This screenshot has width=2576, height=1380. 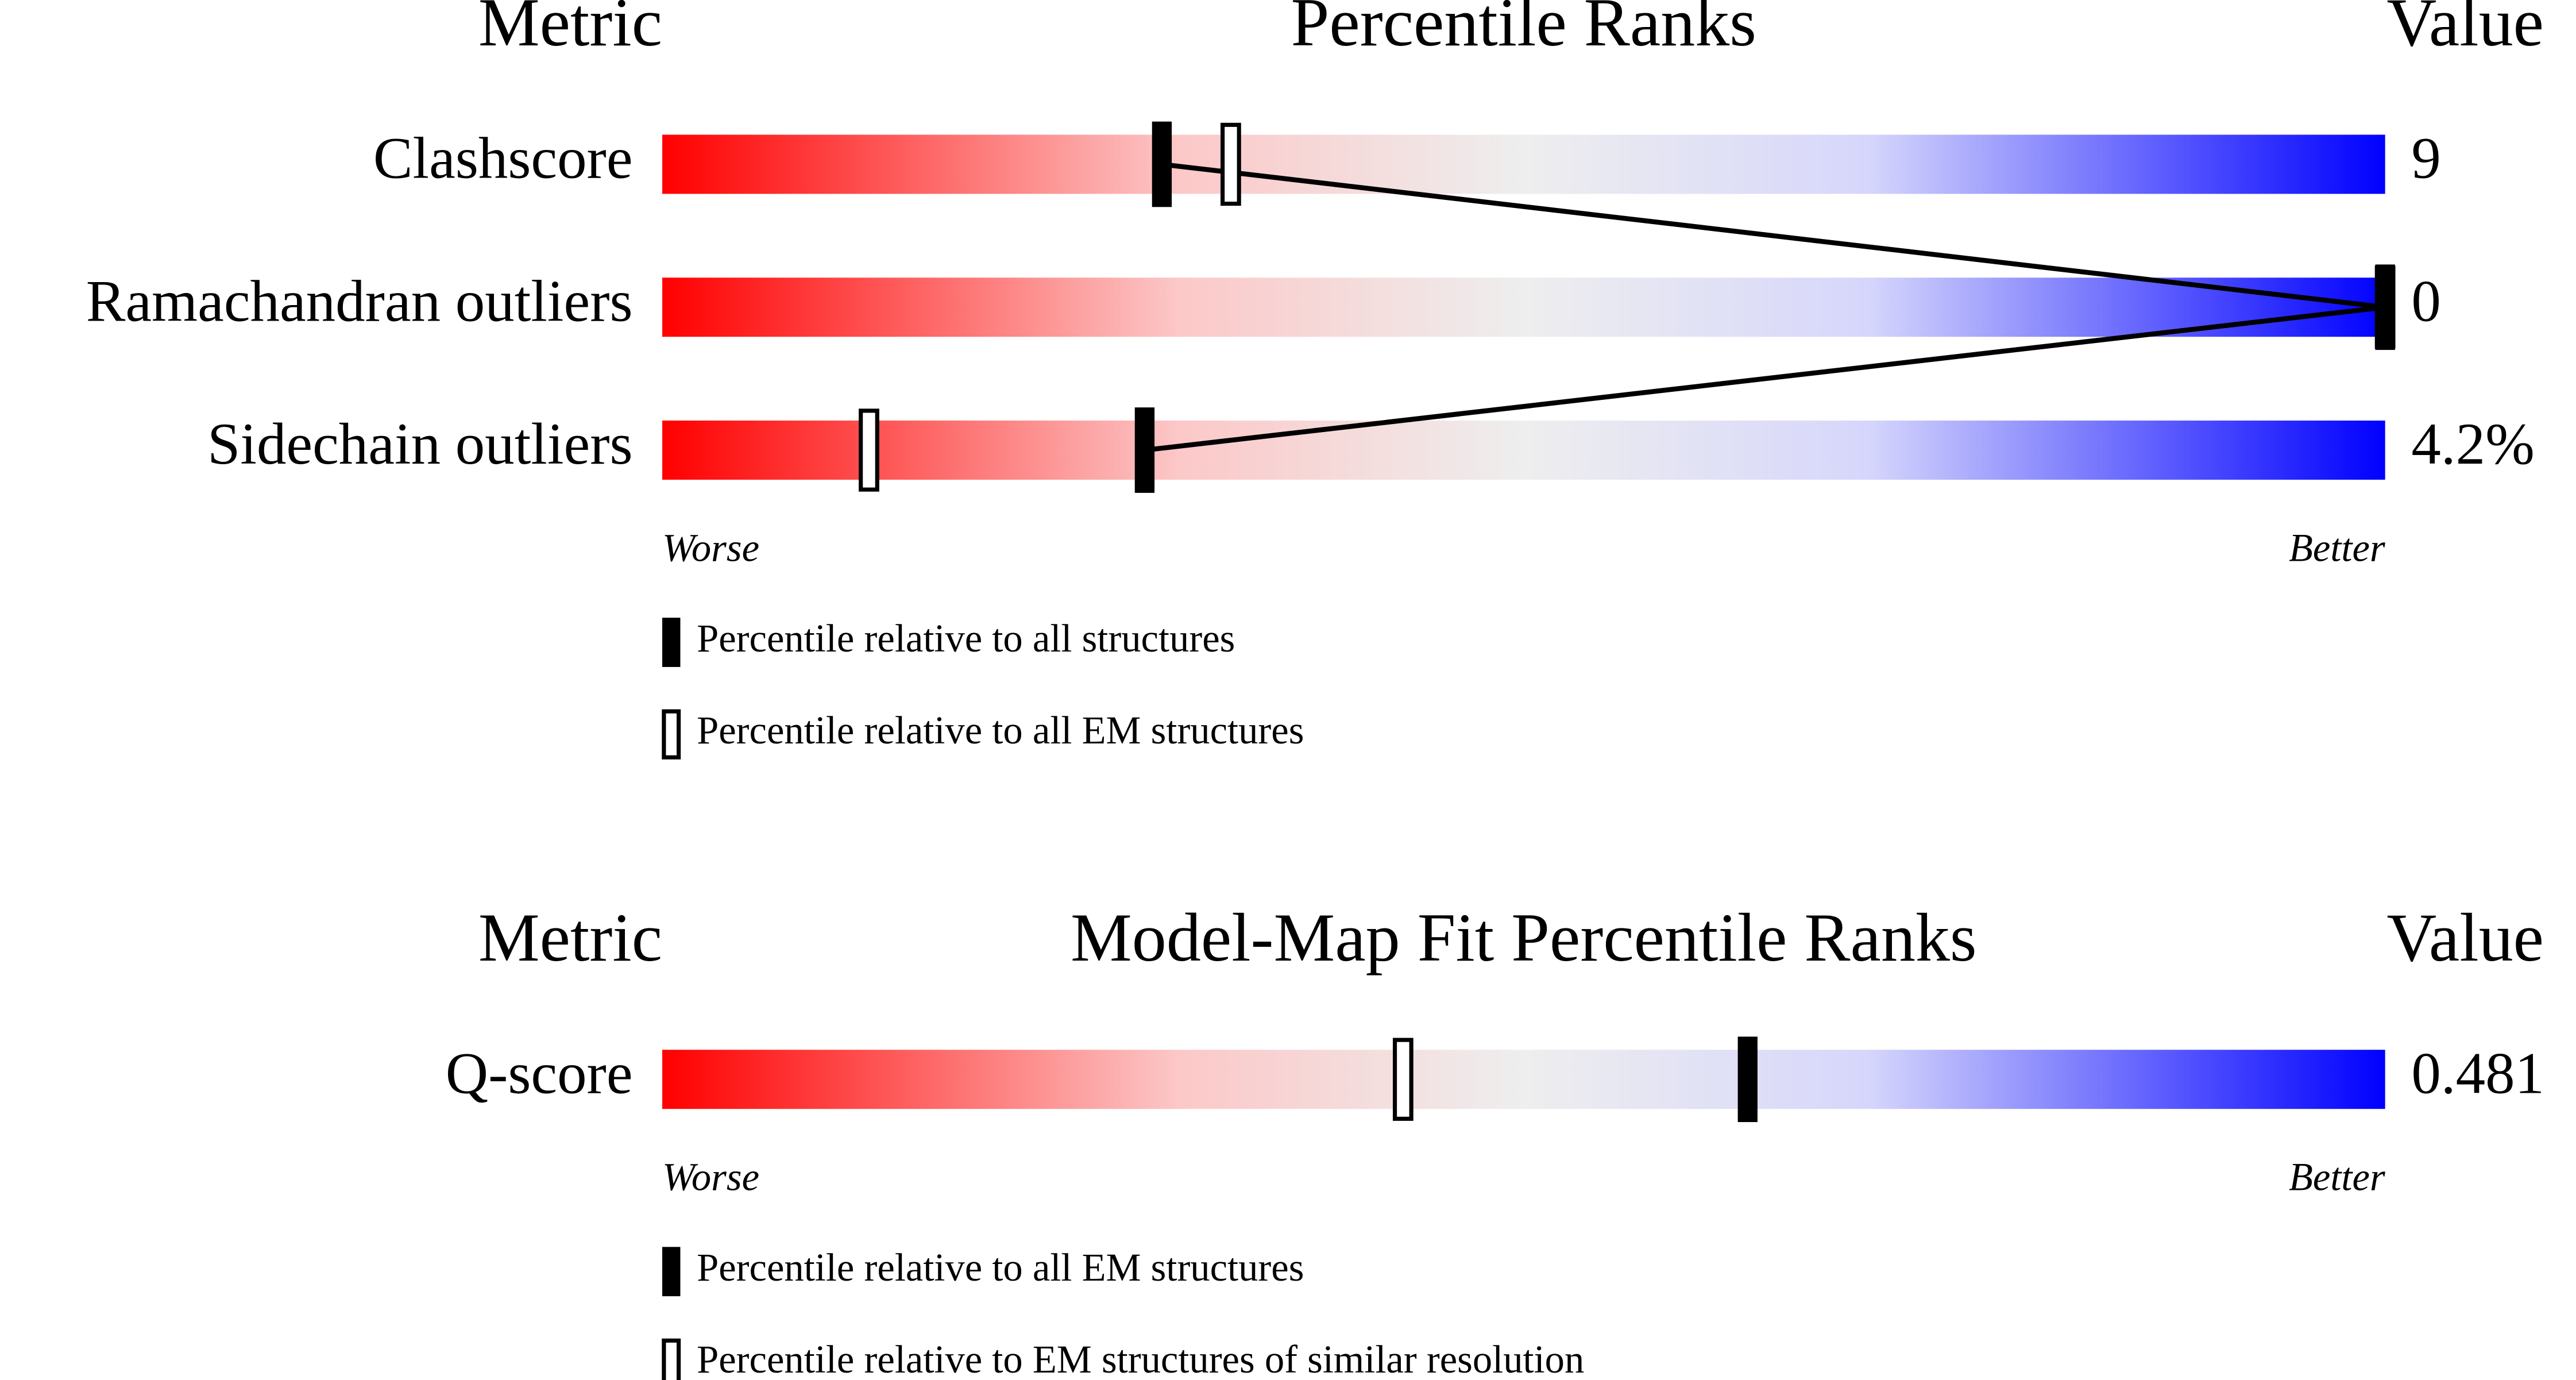 What do you see at coordinates (2477, 1073) in the screenshot?
I see `metric-value: 0.481` at bounding box center [2477, 1073].